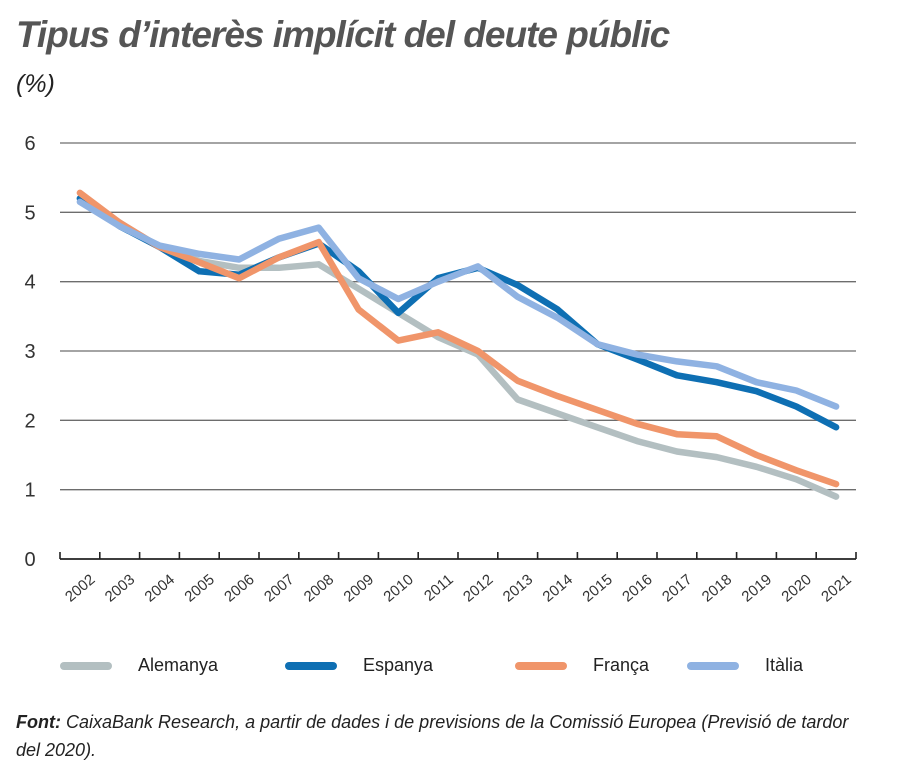 The height and width of the screenshot is (780, 900). I want to click on chart-subtitle: (%), so click(35, 84).